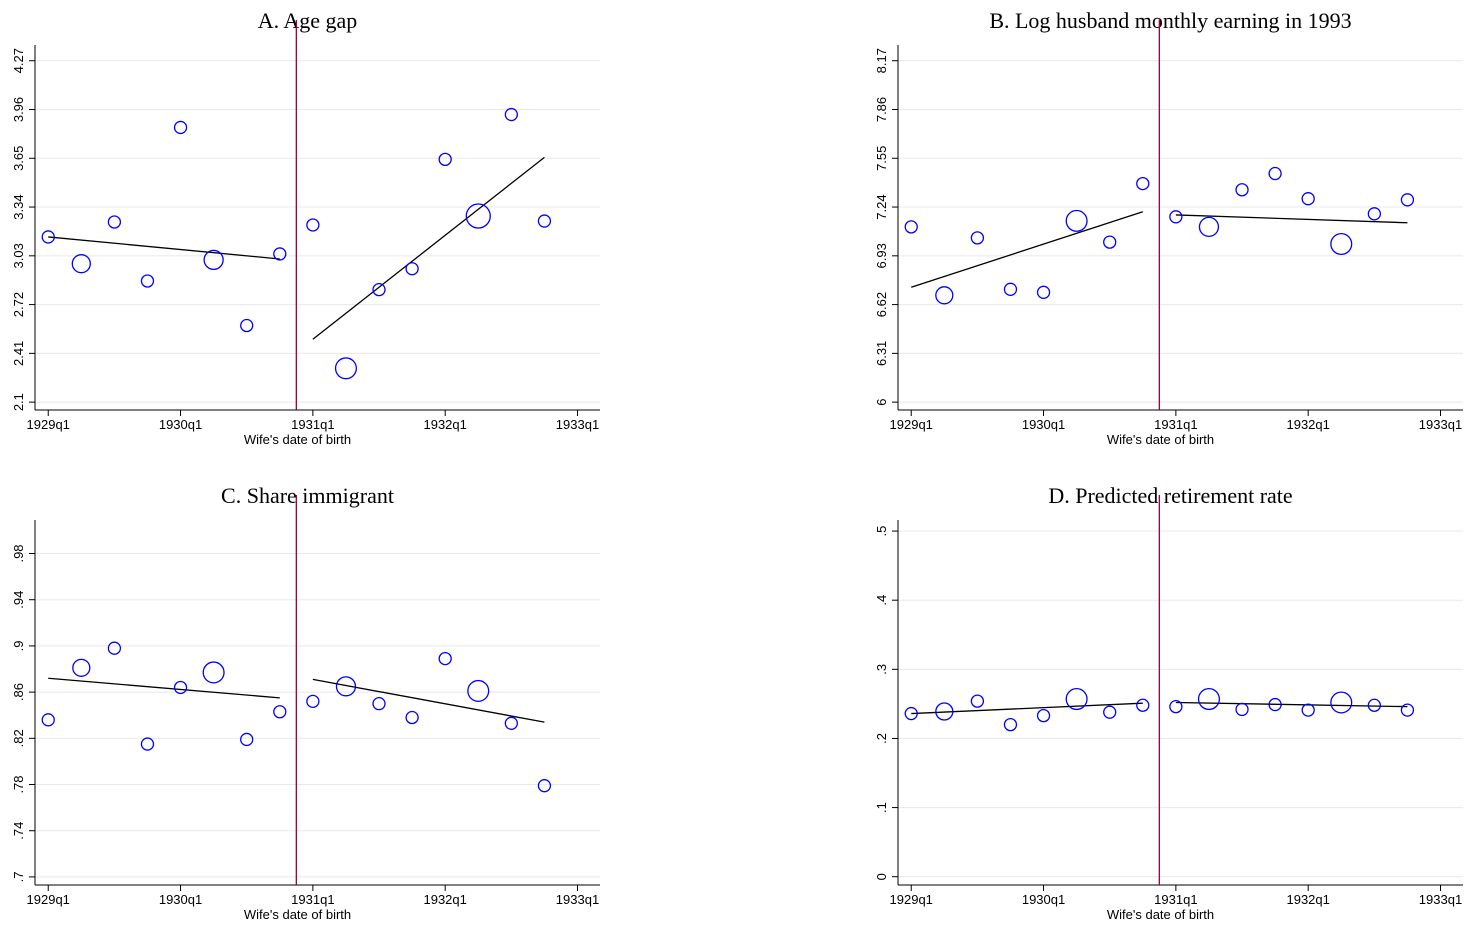 This screenshot has width=1470, height=931. What do you see at coordinates (881, 109) in the screenshot?
I see `y-tick-label: 7.86` at bounding box center [881, 109].